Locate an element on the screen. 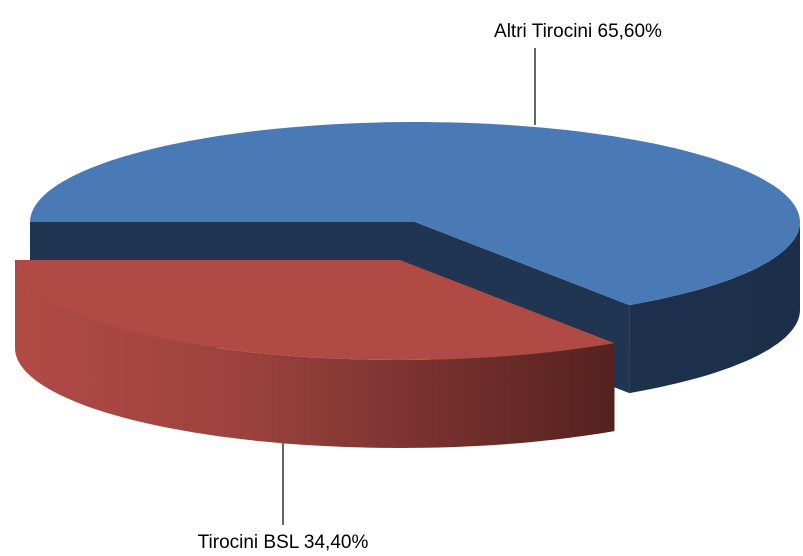 This screenshot has width=803, height=556. slice-value: 34,40% is located at coordinates (336, 542).